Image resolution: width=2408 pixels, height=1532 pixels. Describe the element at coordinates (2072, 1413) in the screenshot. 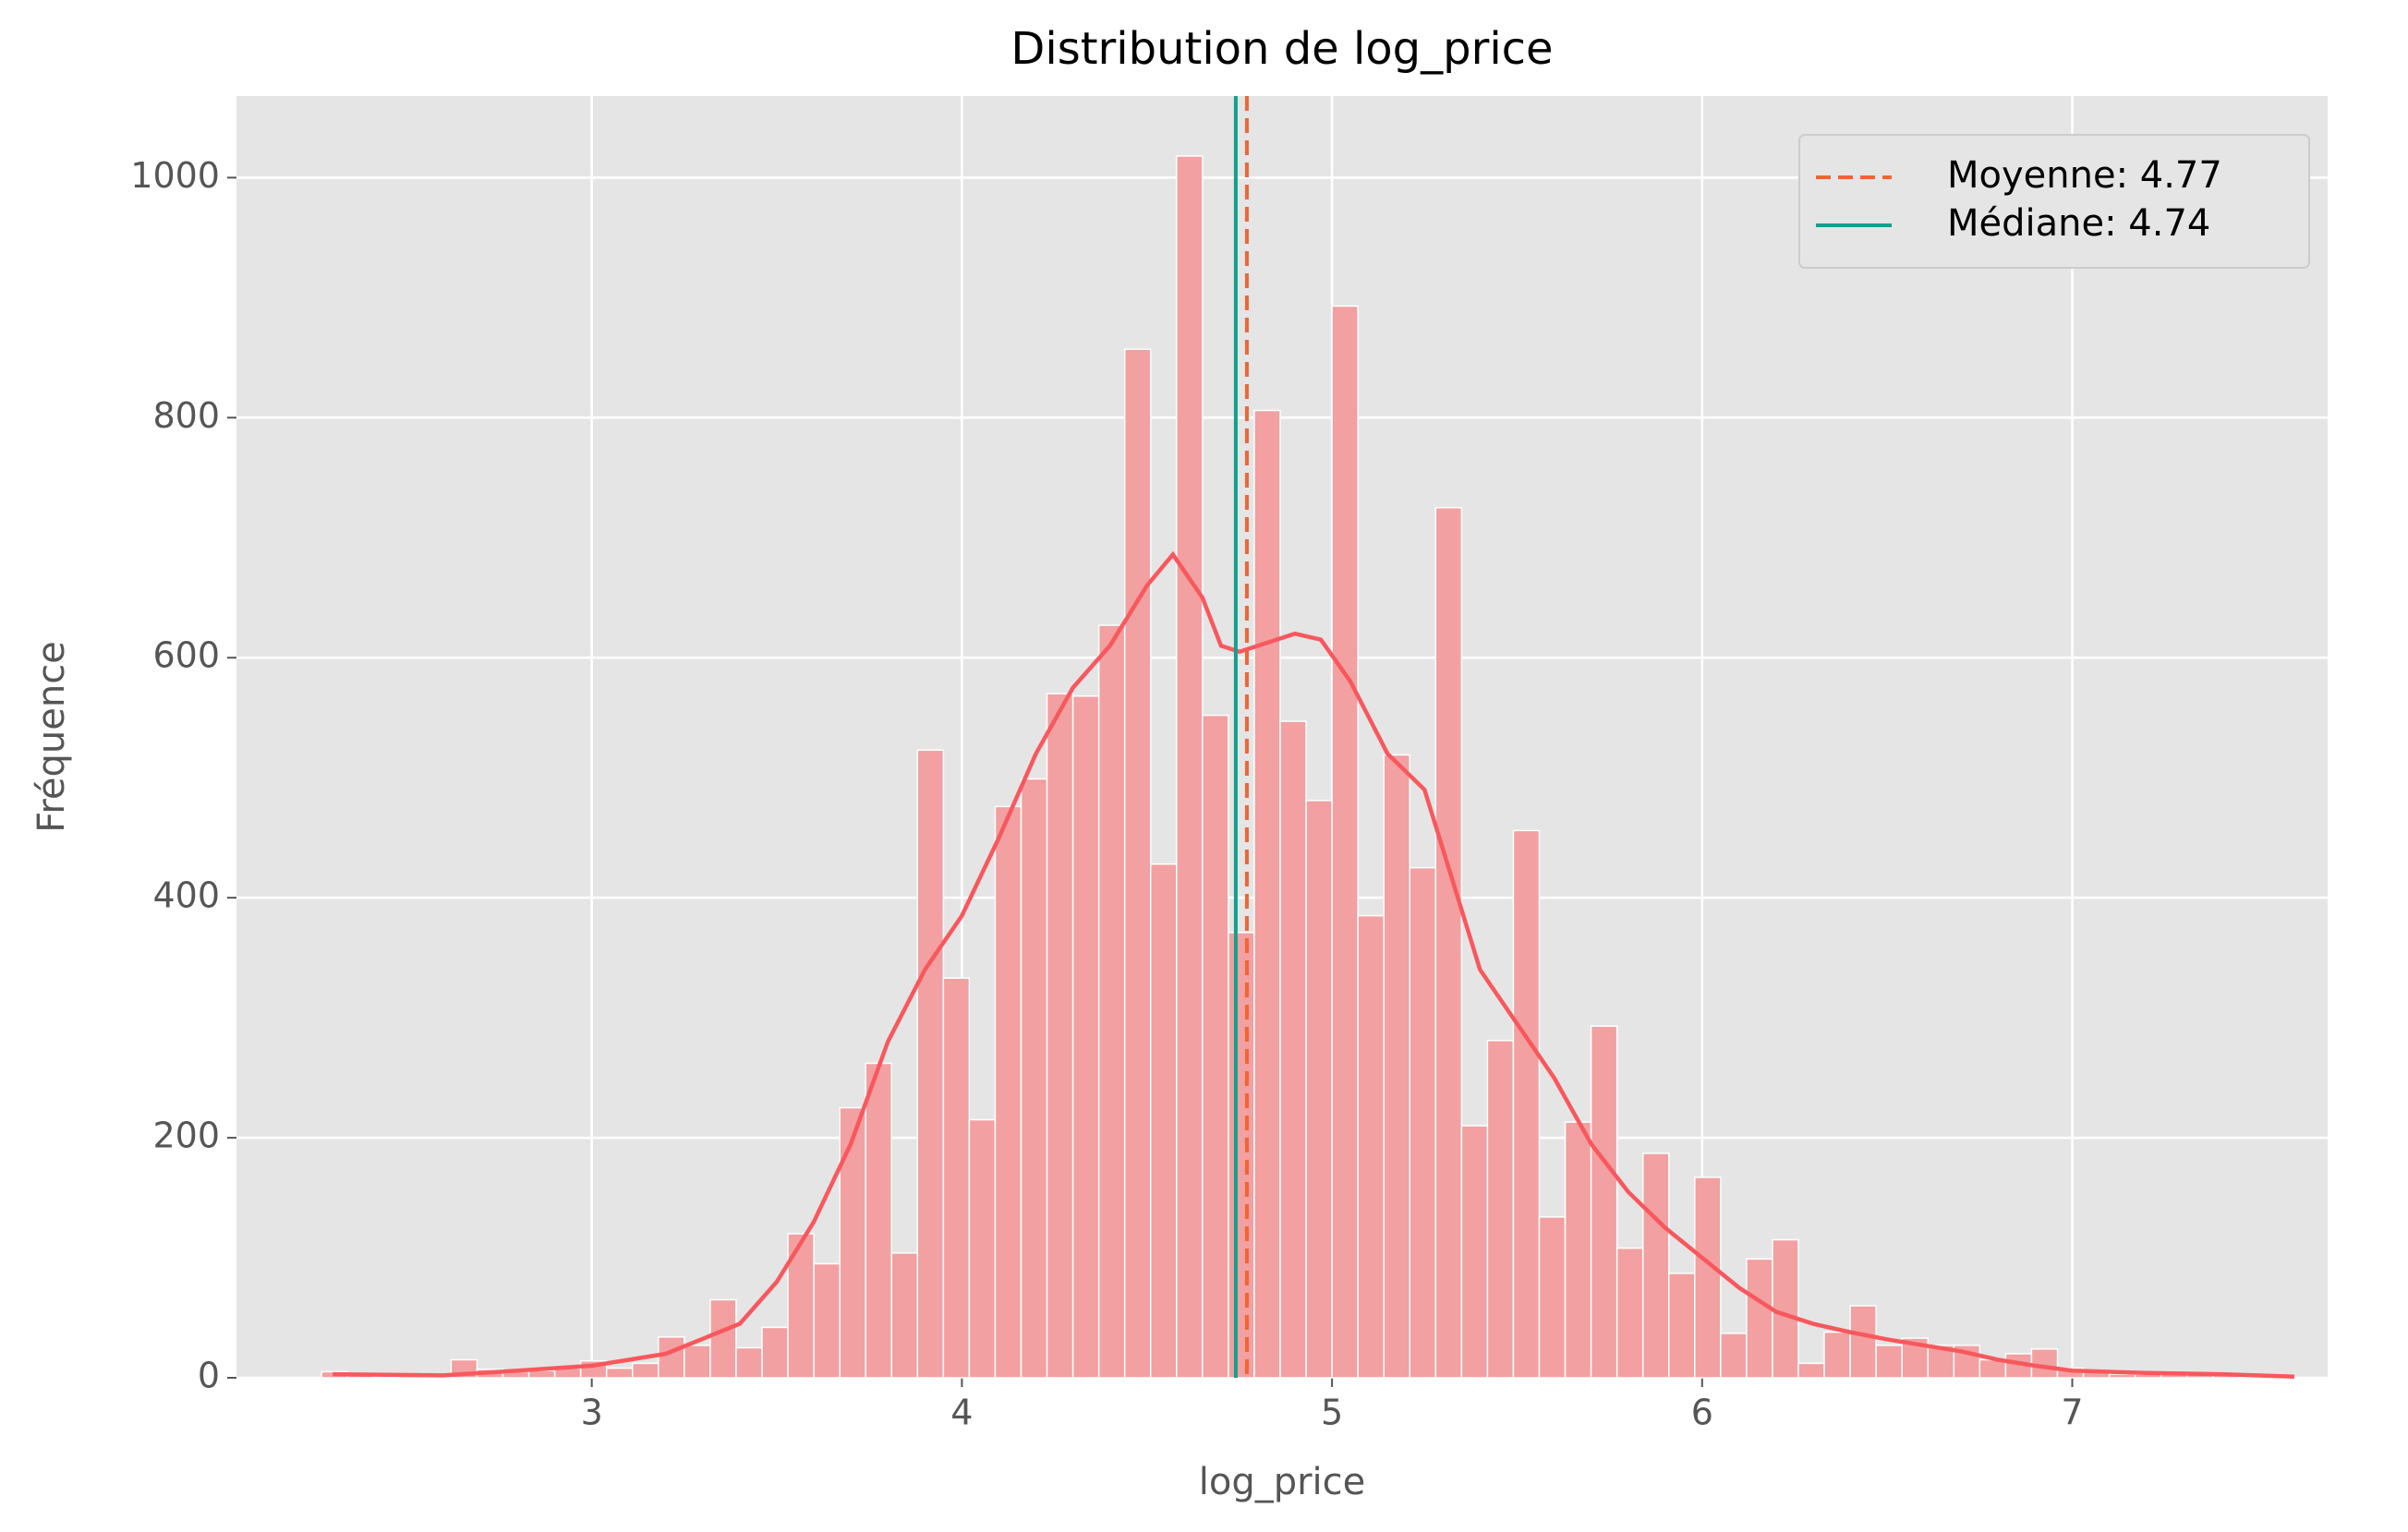

I see `x-tick-label: 7` at that location.